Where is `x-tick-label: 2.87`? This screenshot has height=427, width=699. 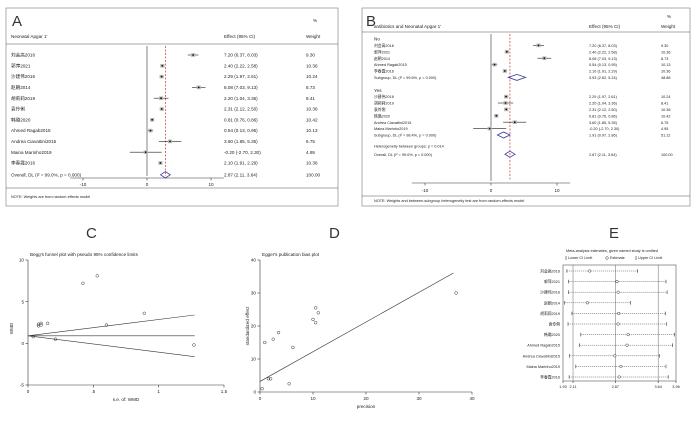
x-tick-label: 2.87 is located at coordinates (615, 387).